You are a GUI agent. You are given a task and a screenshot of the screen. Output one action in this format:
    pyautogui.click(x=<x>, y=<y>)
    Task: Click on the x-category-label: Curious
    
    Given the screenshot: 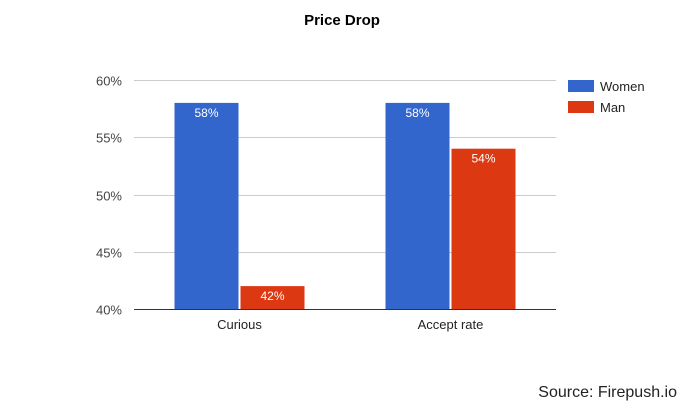 What is the action you would take?
    pyautogui.click(x=239, y=324)
    